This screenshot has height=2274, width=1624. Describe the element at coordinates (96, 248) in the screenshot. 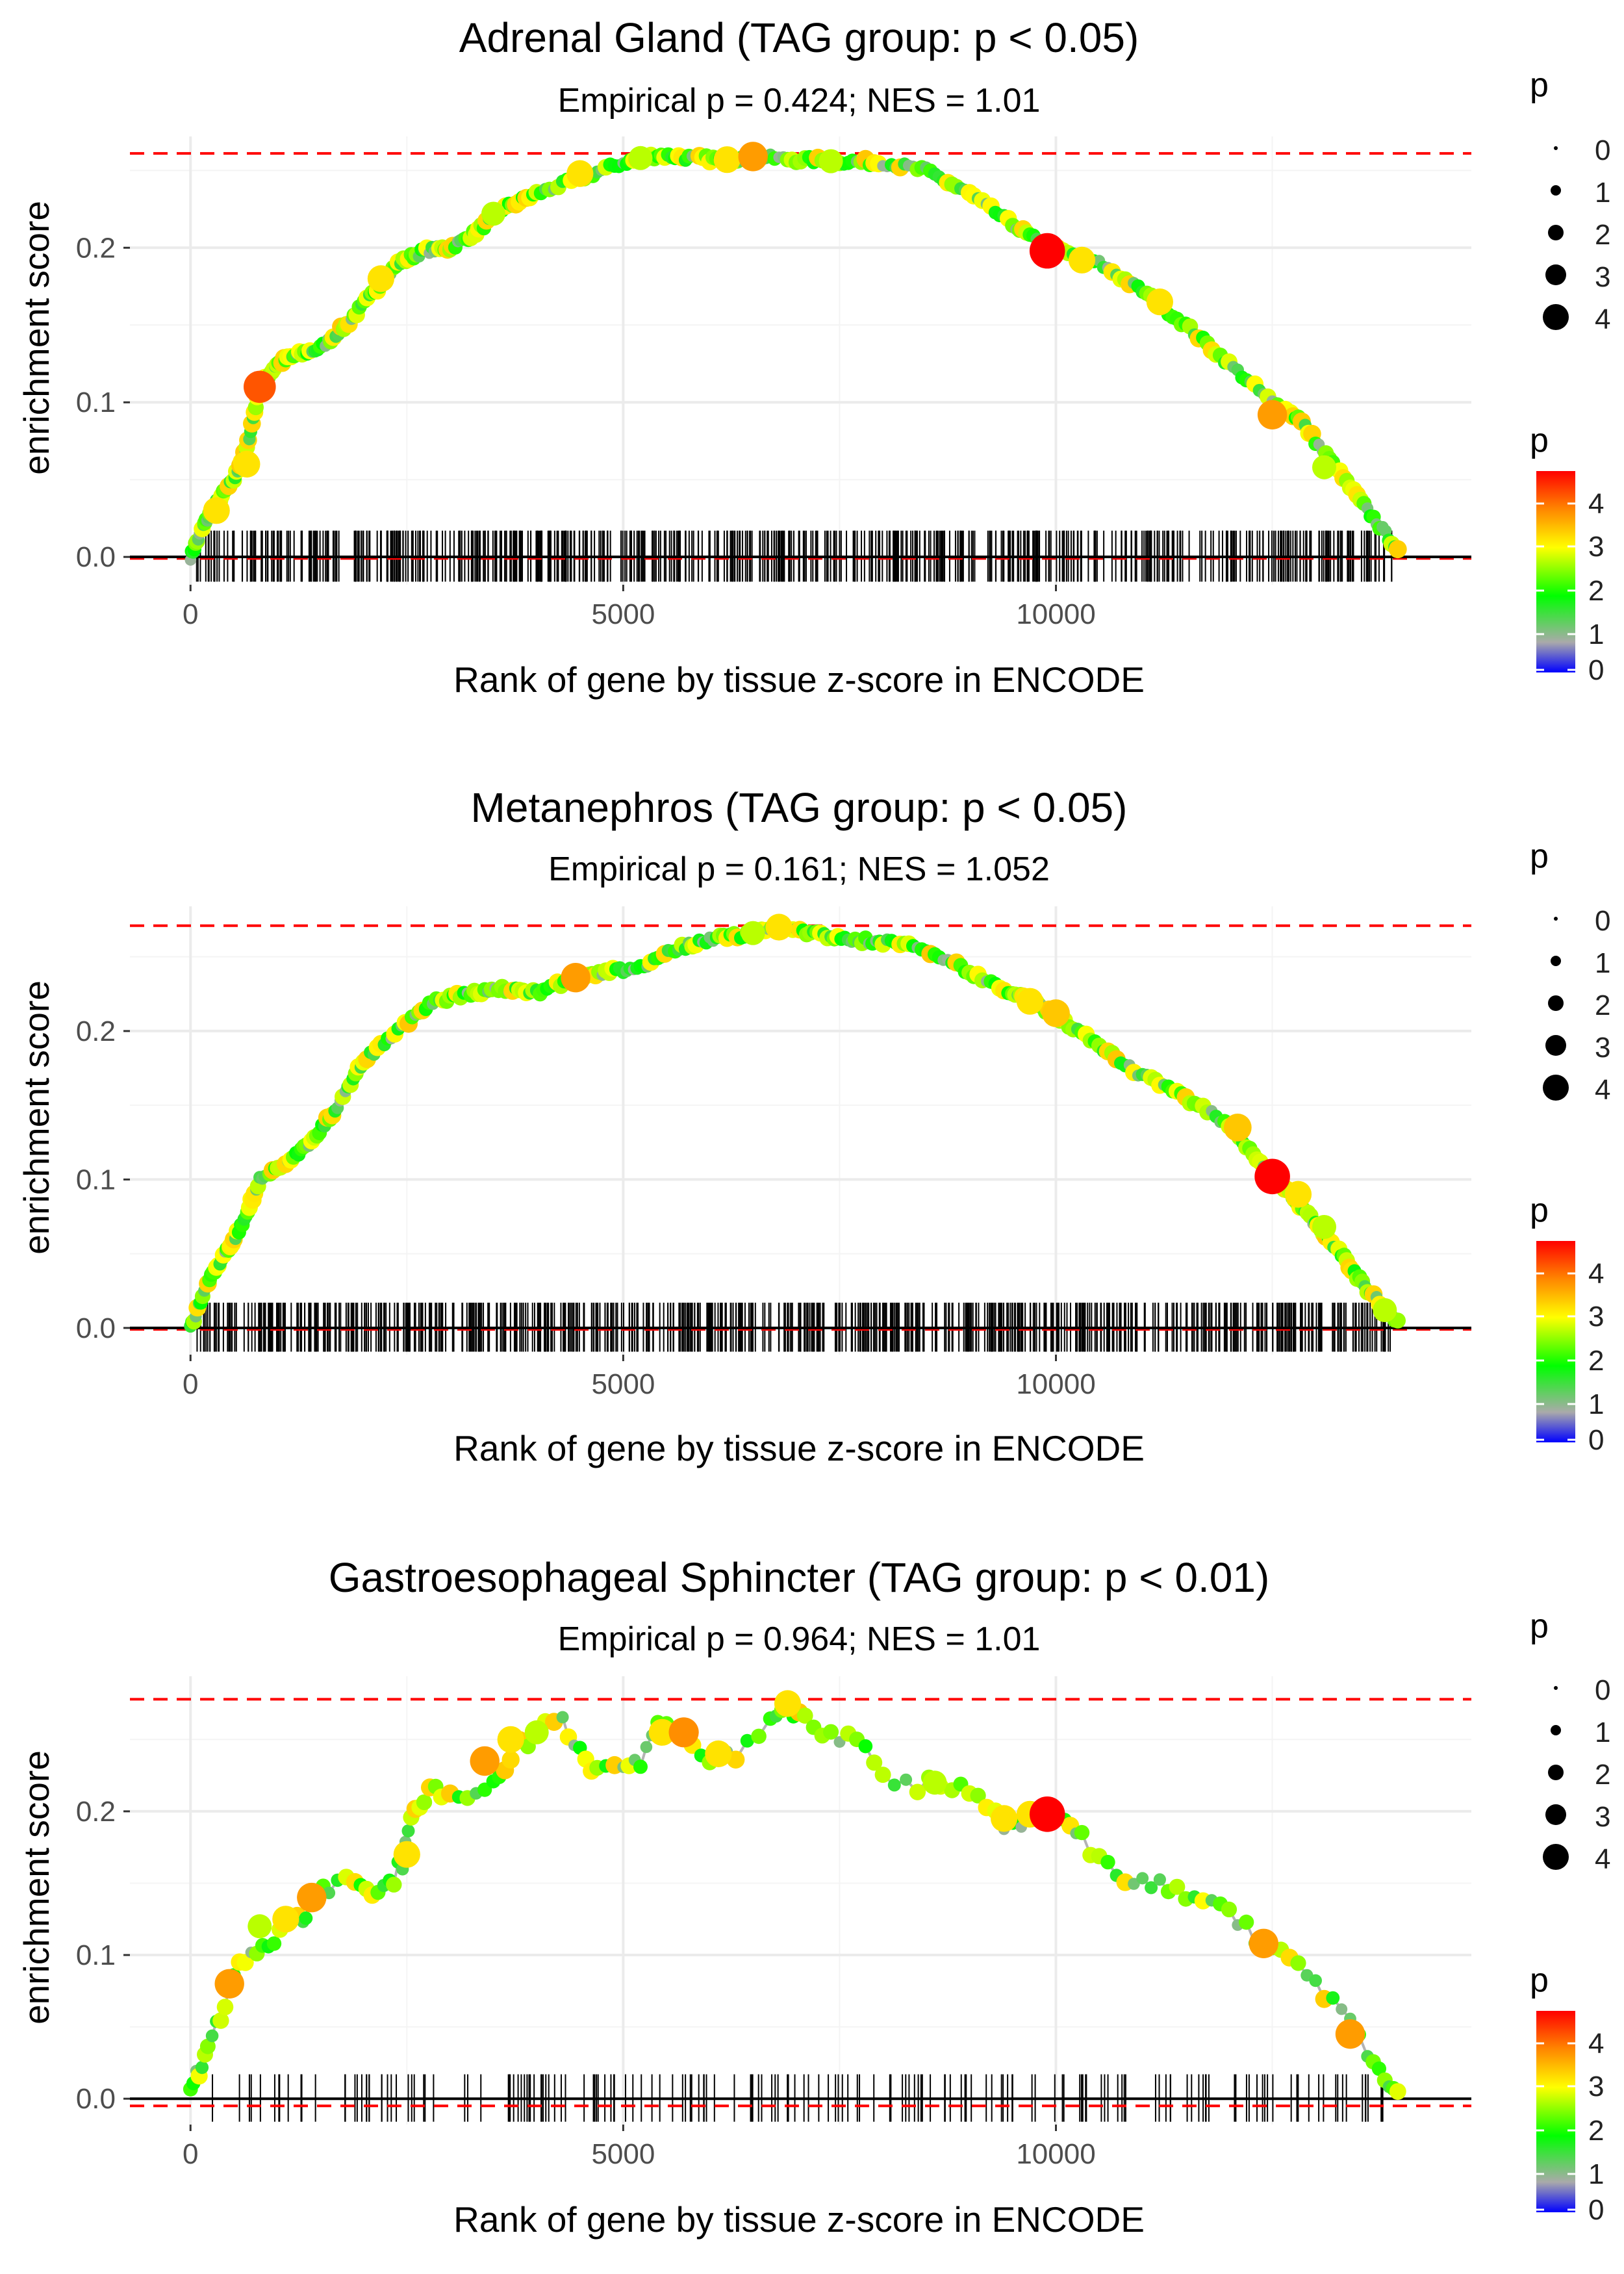

I see `y-tick-label: 0.2` at that location.